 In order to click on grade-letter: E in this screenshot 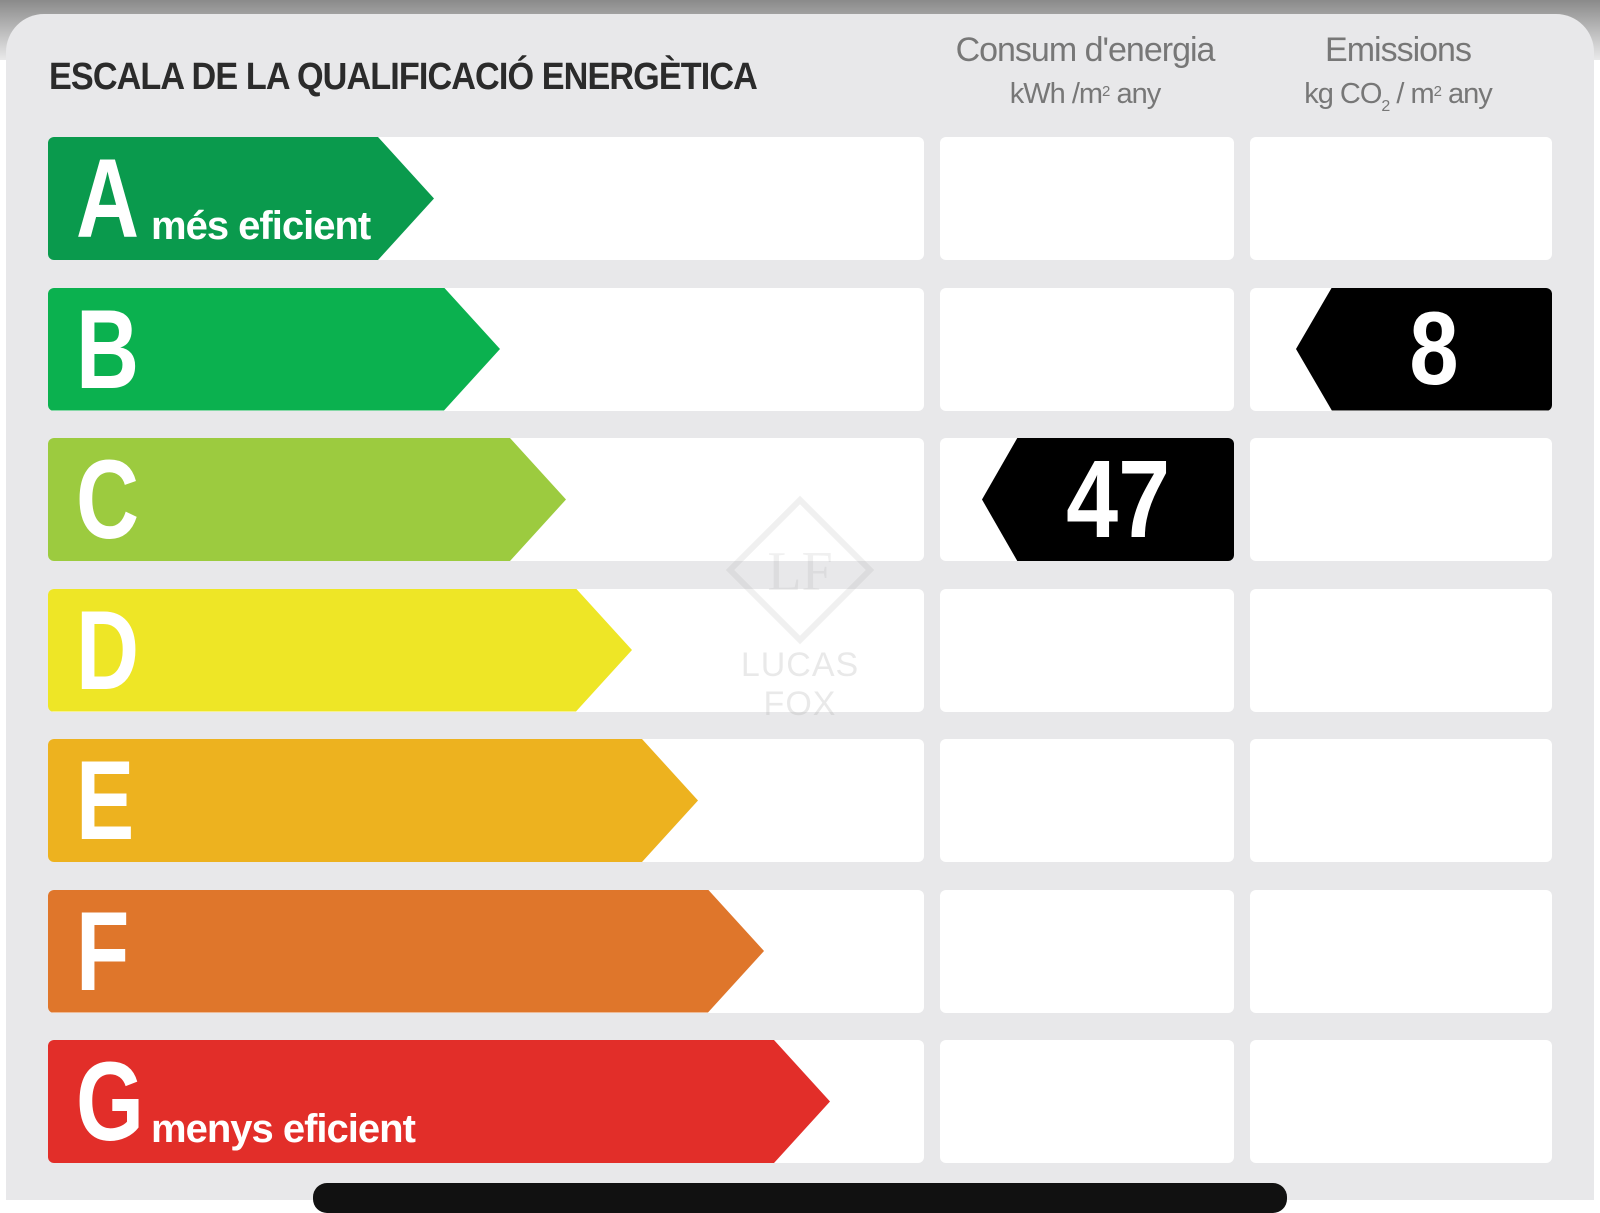, I will do `click(105, 800)`.